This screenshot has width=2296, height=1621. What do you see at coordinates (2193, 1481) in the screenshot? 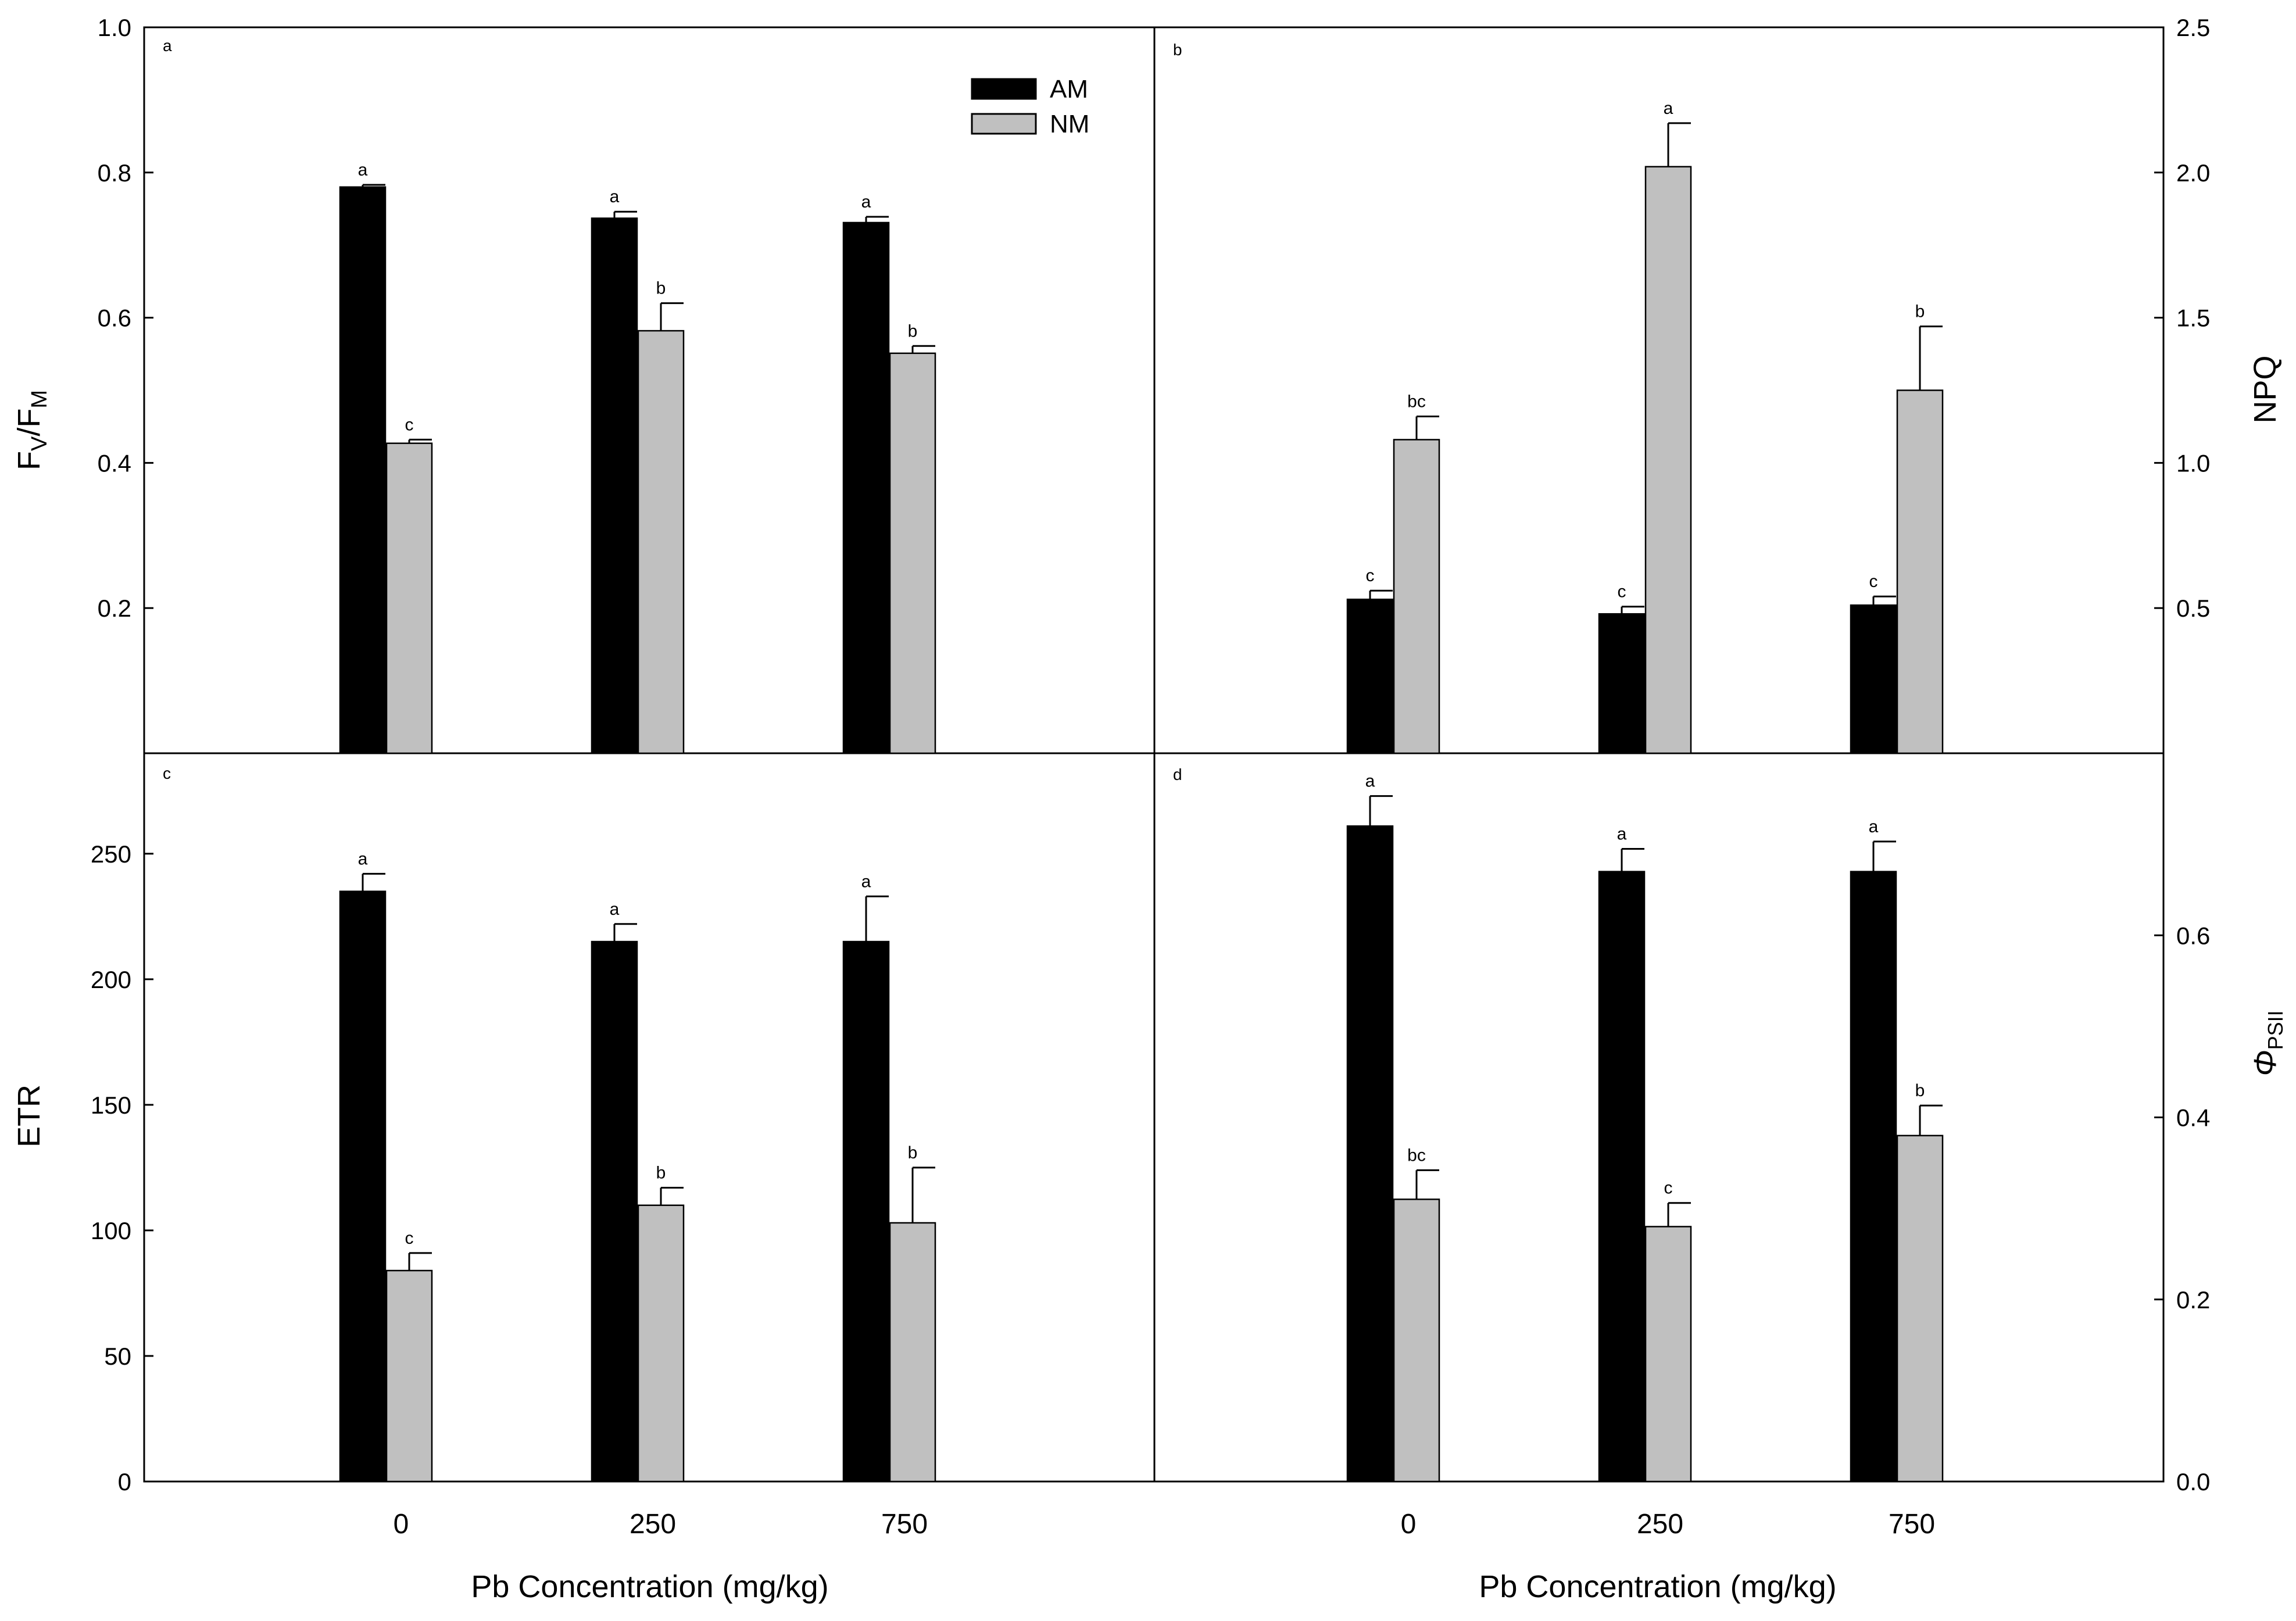
I see `y-tick-label: 0.0` at bounding box center [2193, 1481].